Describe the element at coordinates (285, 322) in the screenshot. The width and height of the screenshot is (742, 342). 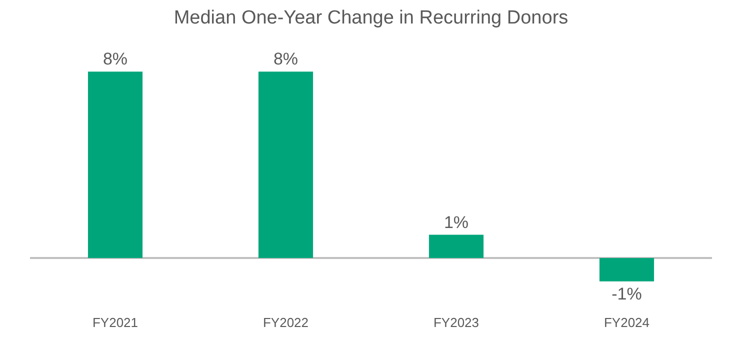
I see `x-tick-label: FY2022` at that location.